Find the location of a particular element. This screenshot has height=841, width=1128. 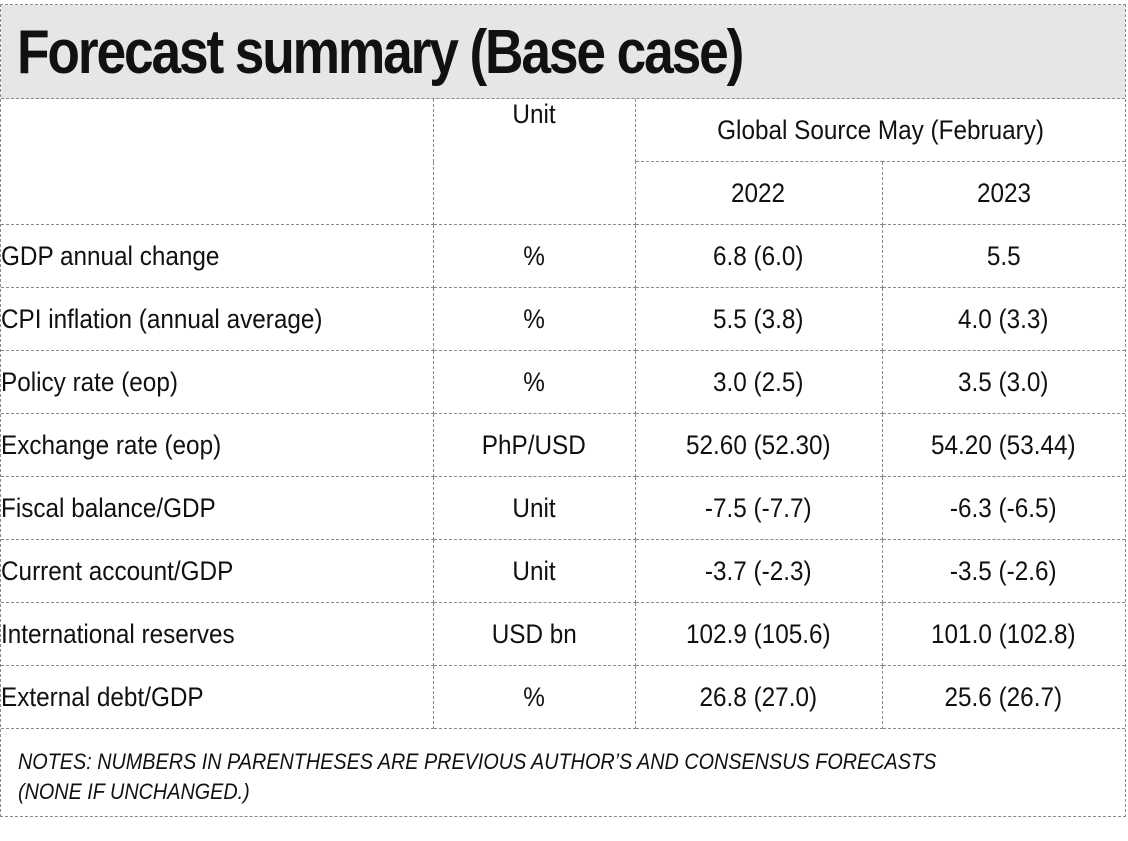

value-2023-cell-text: 54.20 (53.44) is located at coordinates (1004, 444).